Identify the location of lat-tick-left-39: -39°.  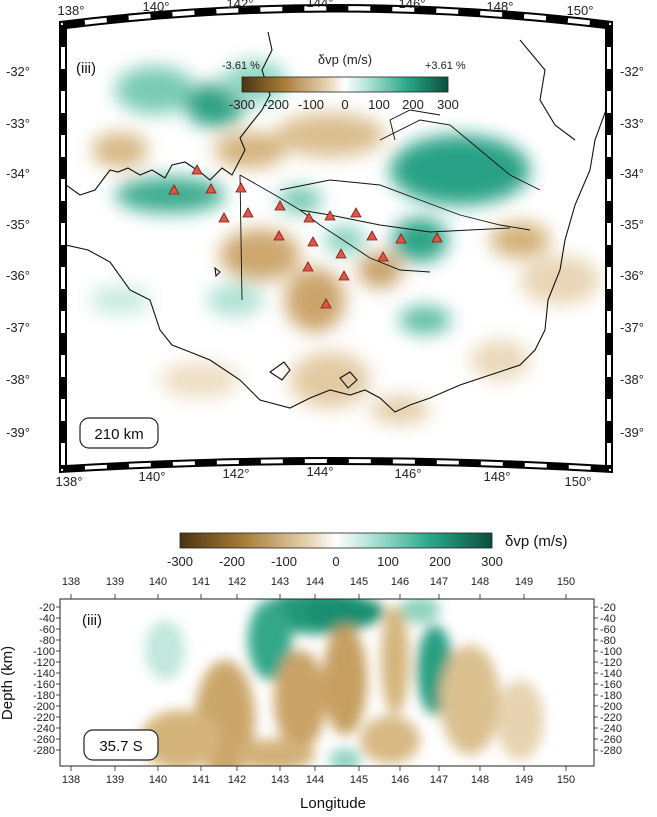
(18, 432).